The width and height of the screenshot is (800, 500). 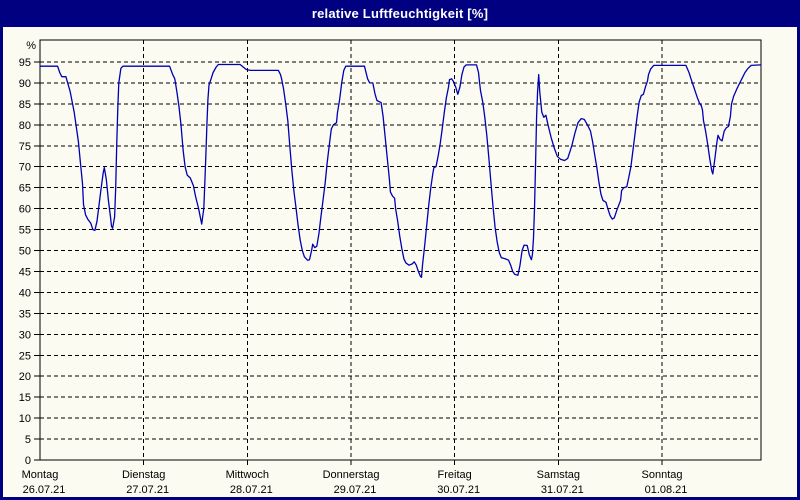 What do you see at coordinates (147, 490) in the screenshot?
I see `x-date-label: 27.07.21` at bounding box center [147, 490].